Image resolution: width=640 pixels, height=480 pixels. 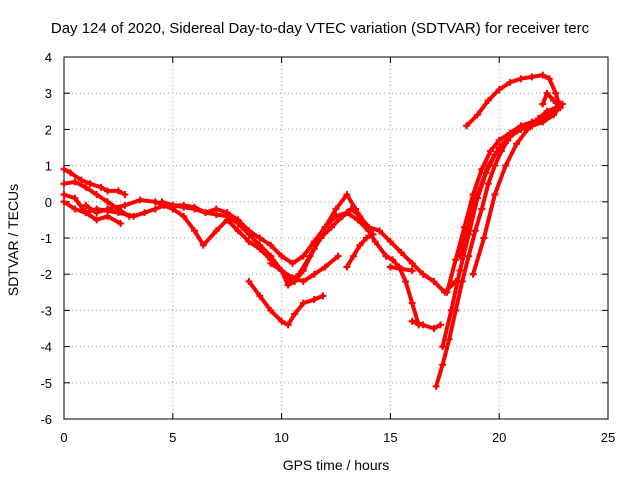 What do you see at coordinates (390, 437) in the screenshot?
I see `x-tick-label: 15` at bounding box center [390, 437].